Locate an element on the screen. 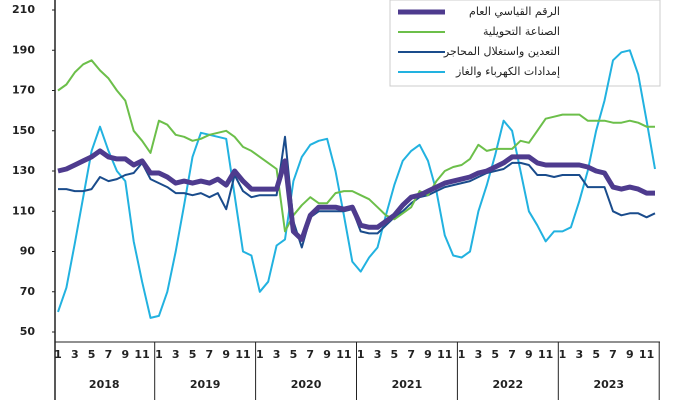 This screenshot has height=400, width=675. y-tick-label: 190 is located at coordinates (23, 49).